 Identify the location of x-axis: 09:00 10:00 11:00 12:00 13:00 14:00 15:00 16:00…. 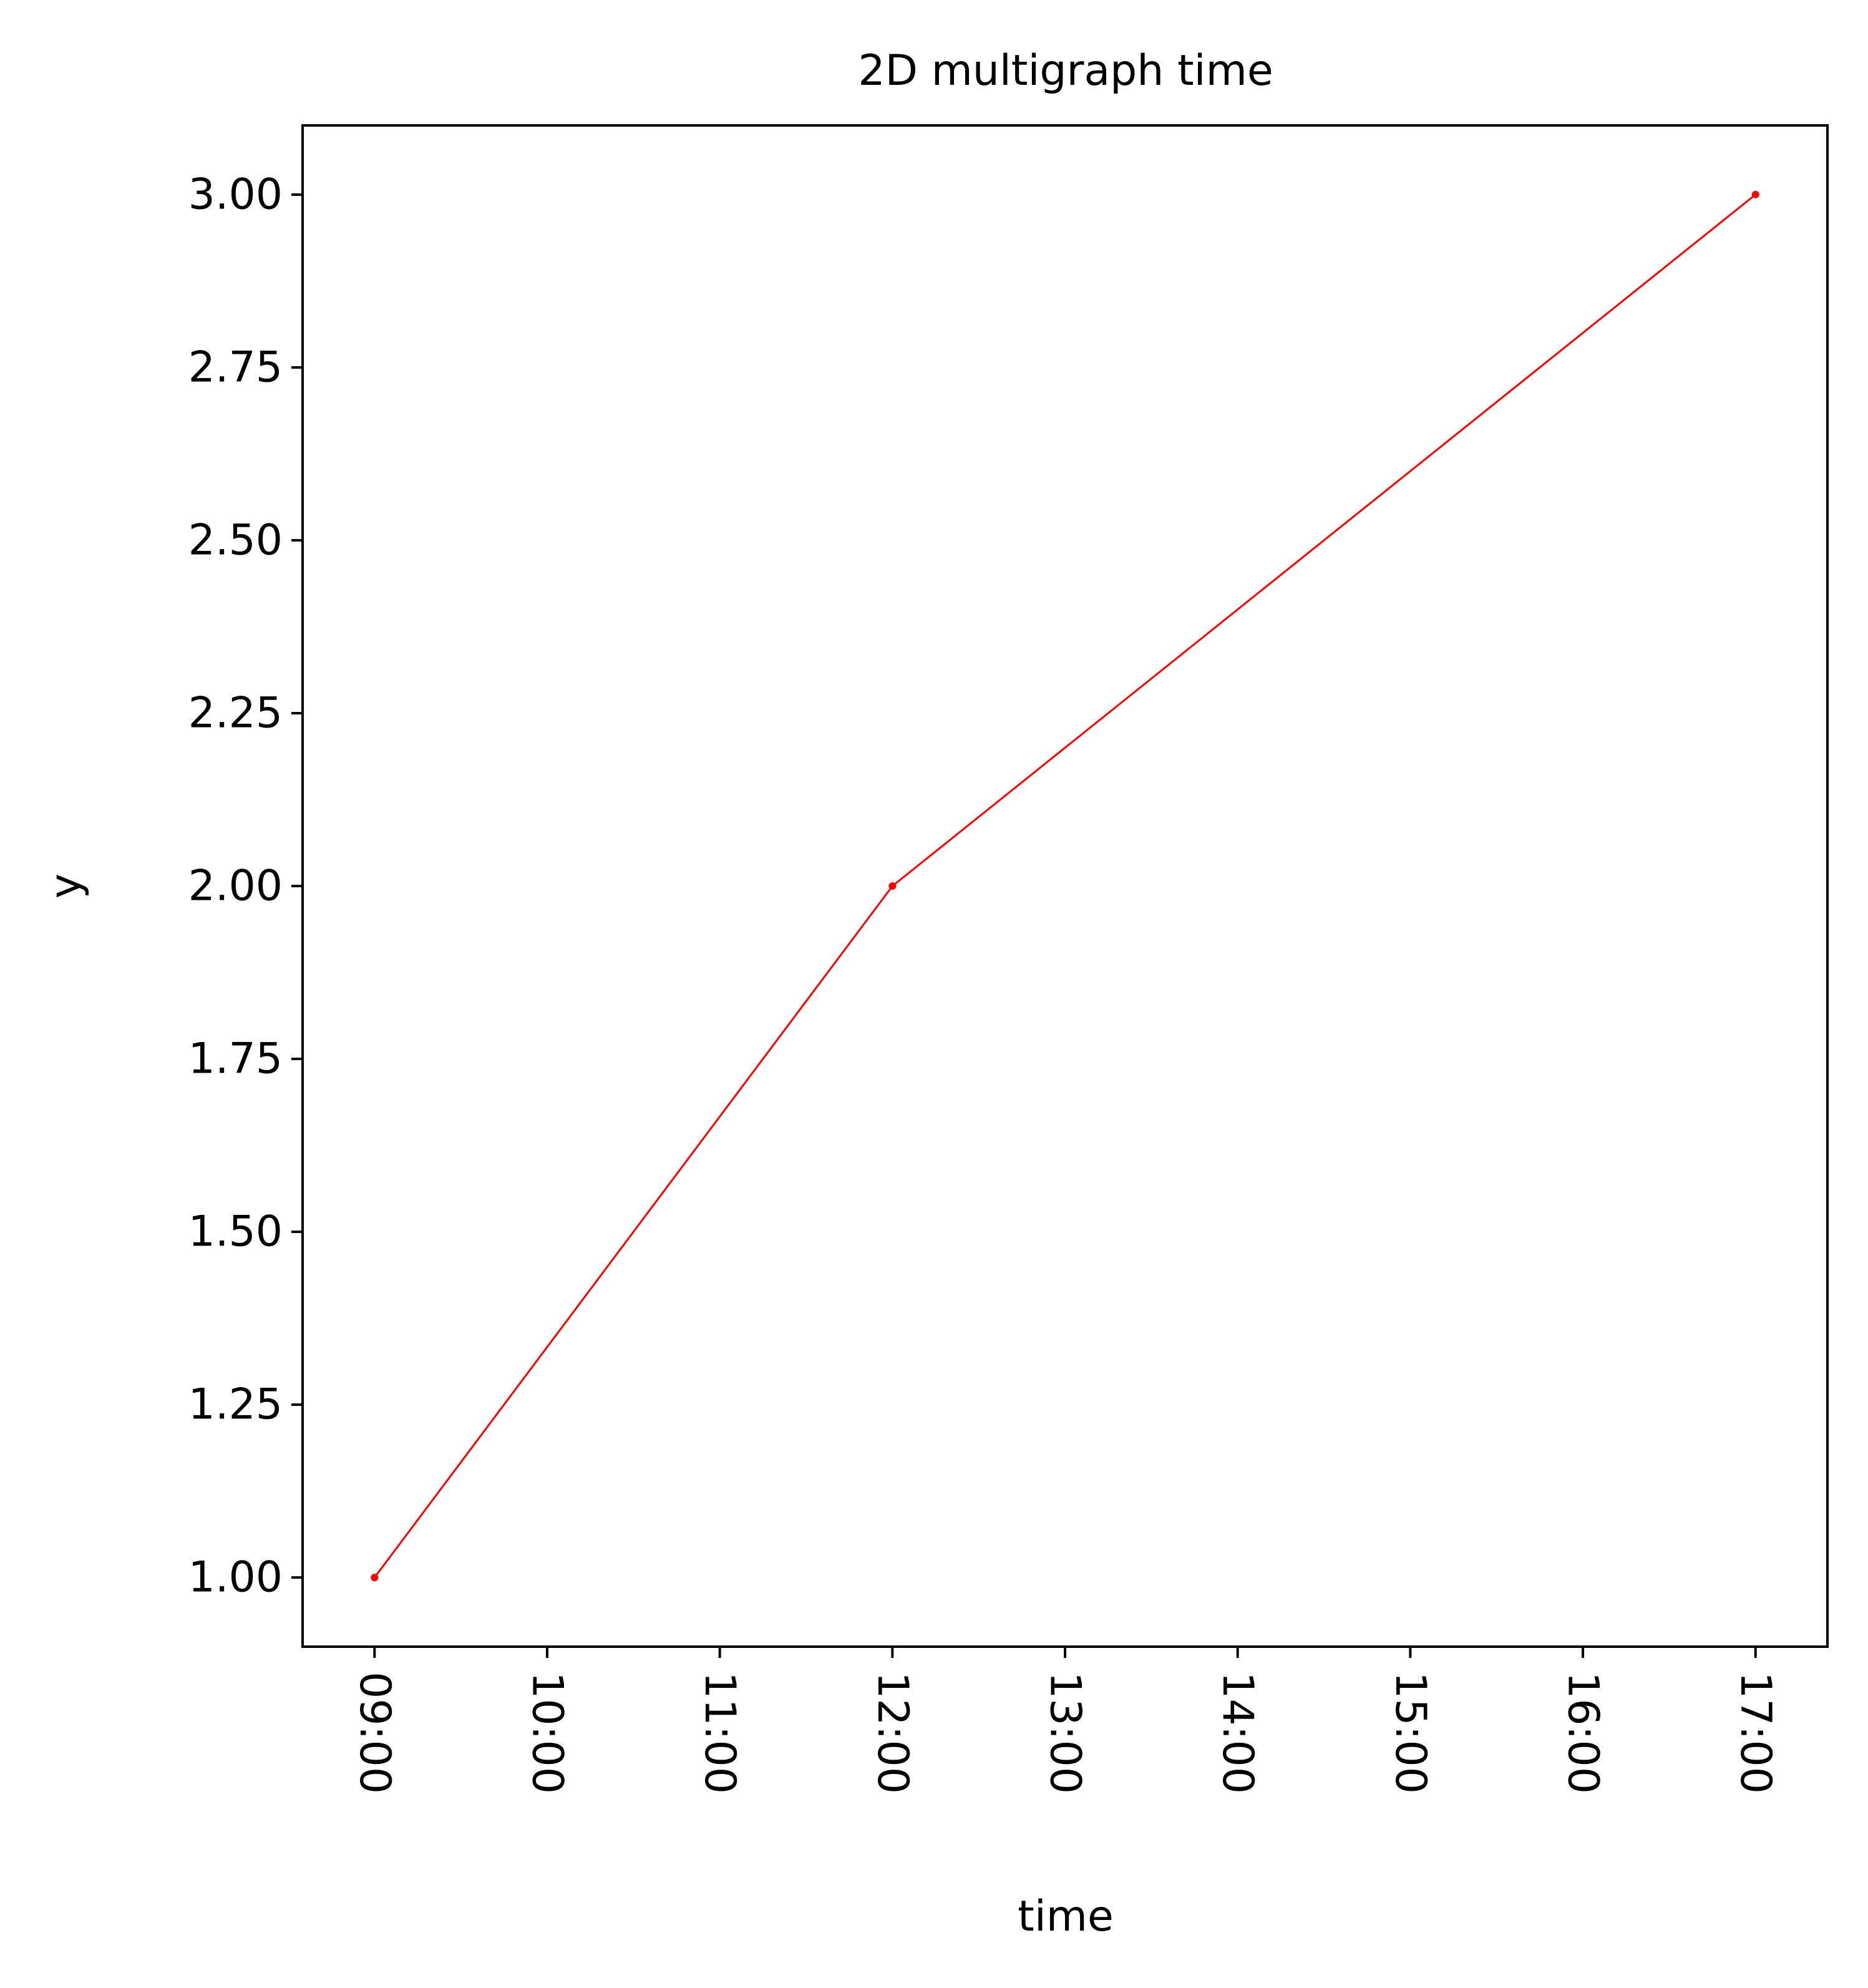
(1065, 1720).